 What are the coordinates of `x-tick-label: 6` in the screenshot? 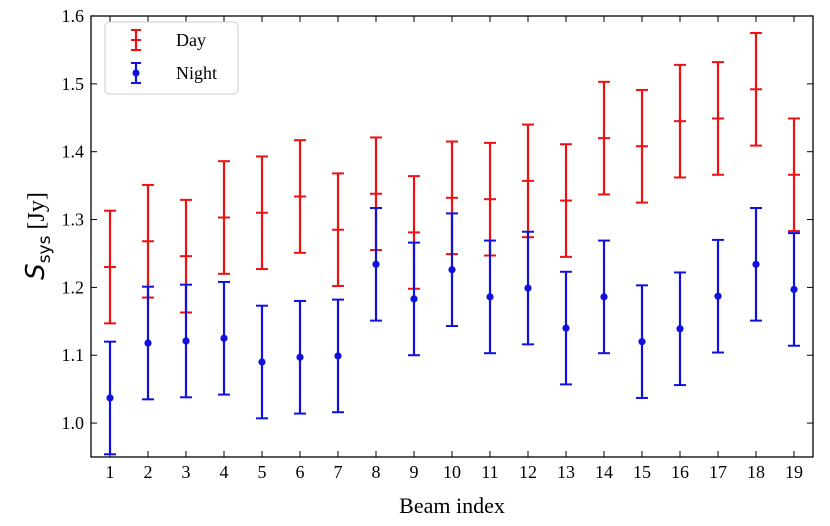 It's located at (300, 472).